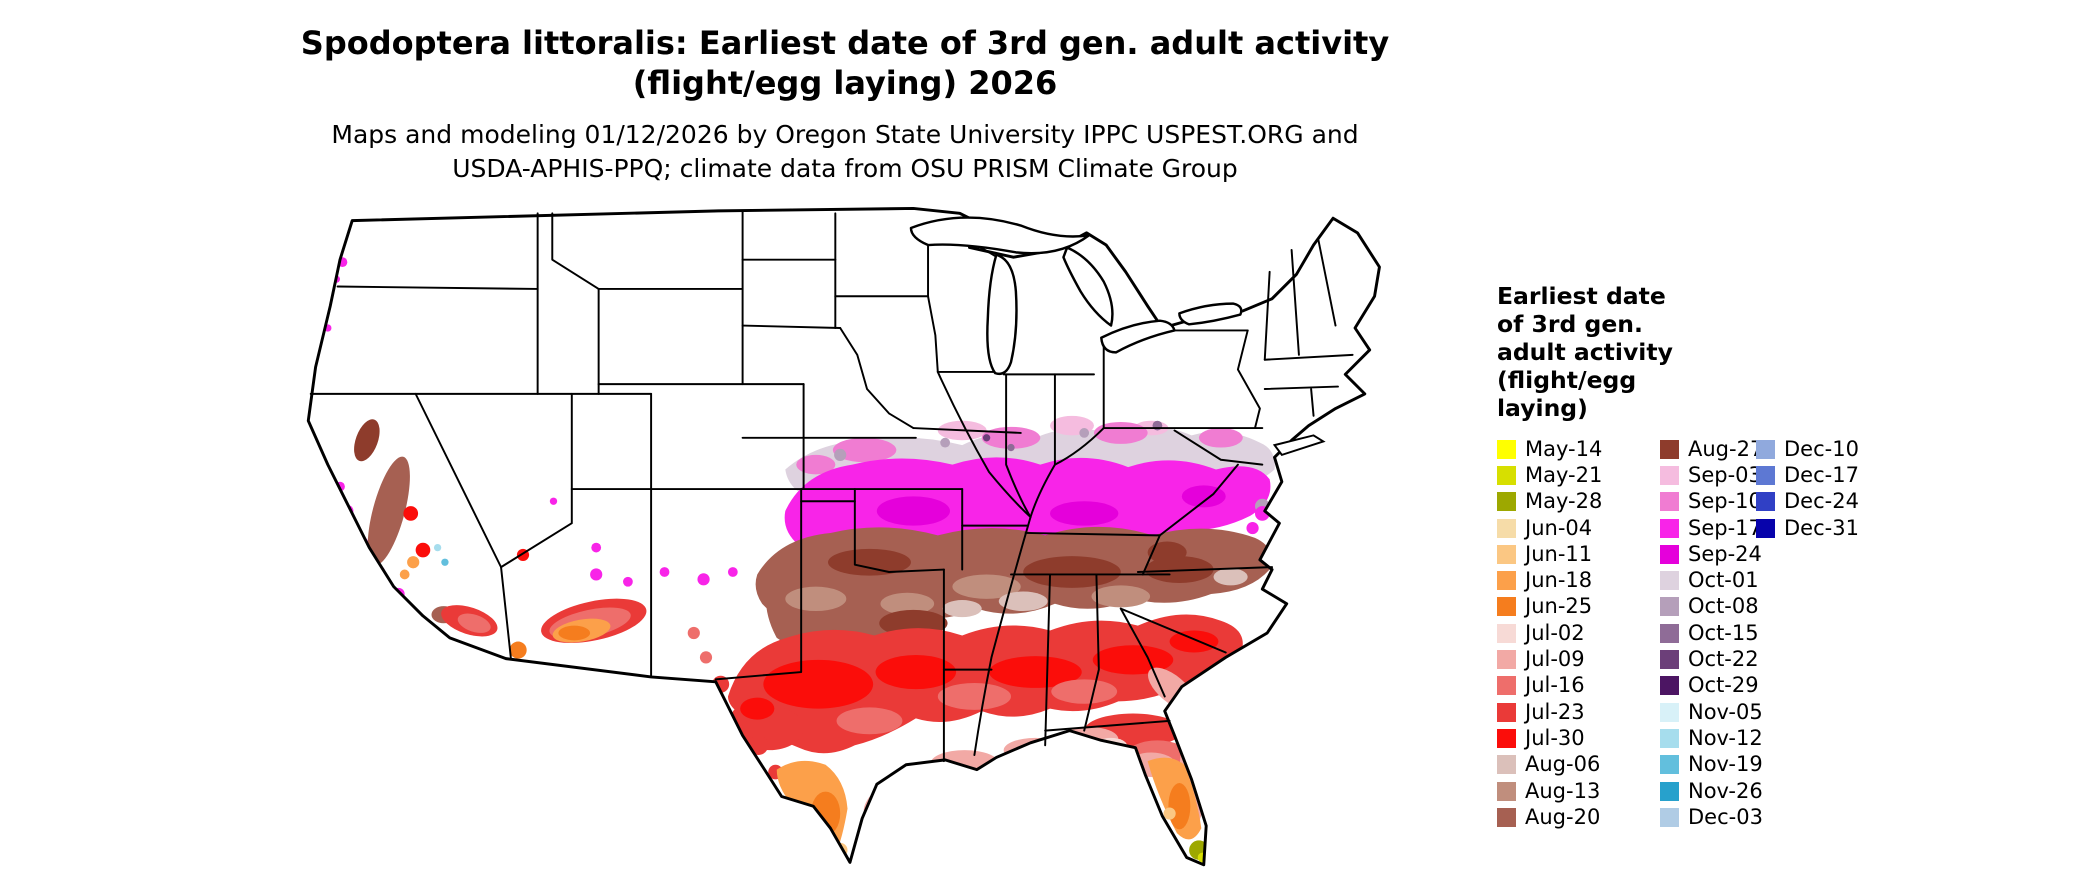  Describe the element at coordinates (1563, 816) in the screenshot. I see `legend-label: Aug-20` at that location.